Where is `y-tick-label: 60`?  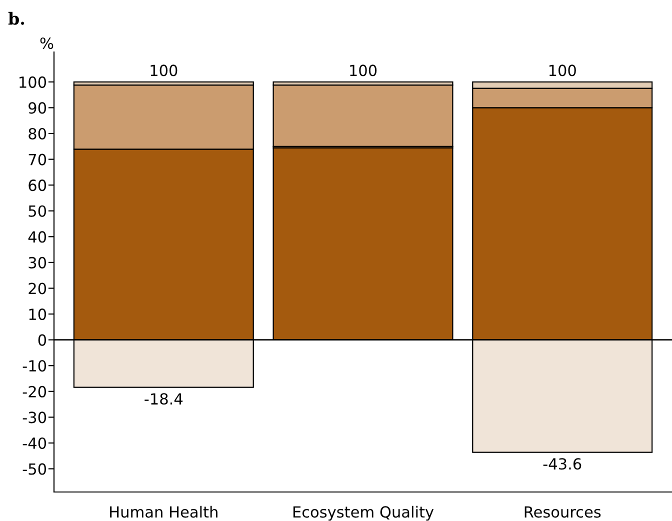
y-tick-label: 60 is located at coordinates (37, 186).